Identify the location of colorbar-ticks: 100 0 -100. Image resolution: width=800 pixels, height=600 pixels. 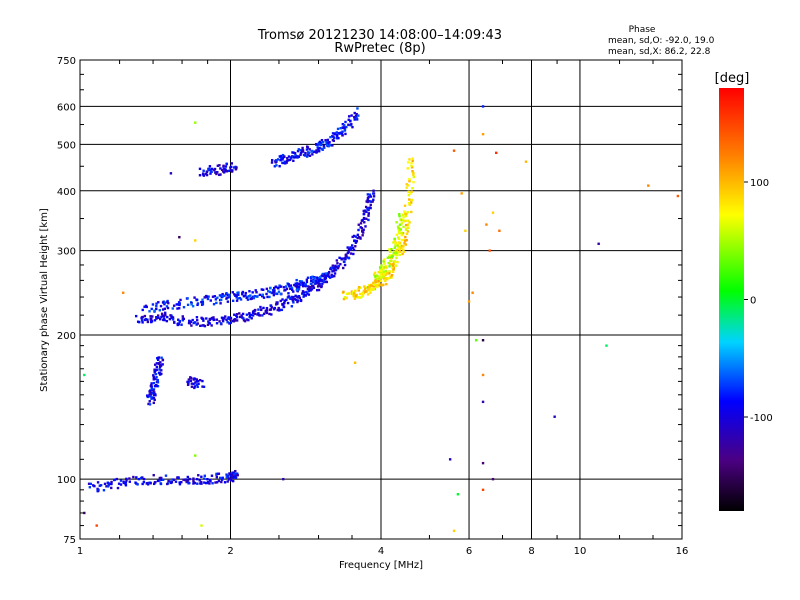
(758, 301).